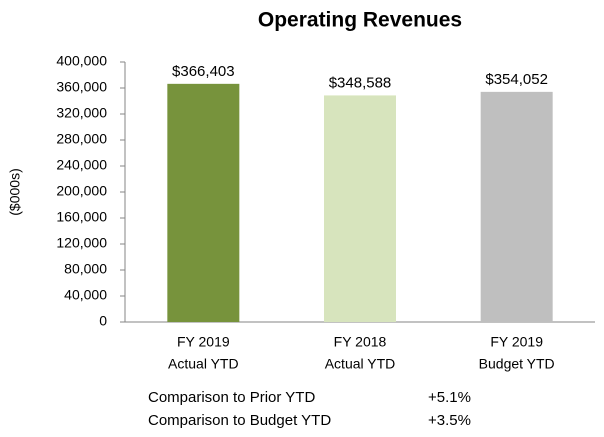 The height and width of the screenshot is (437, 604). What do you see at coordinates (203, 71) in the screenshot?
I see `data-label: $366,403` at bounding box center [203, 71].